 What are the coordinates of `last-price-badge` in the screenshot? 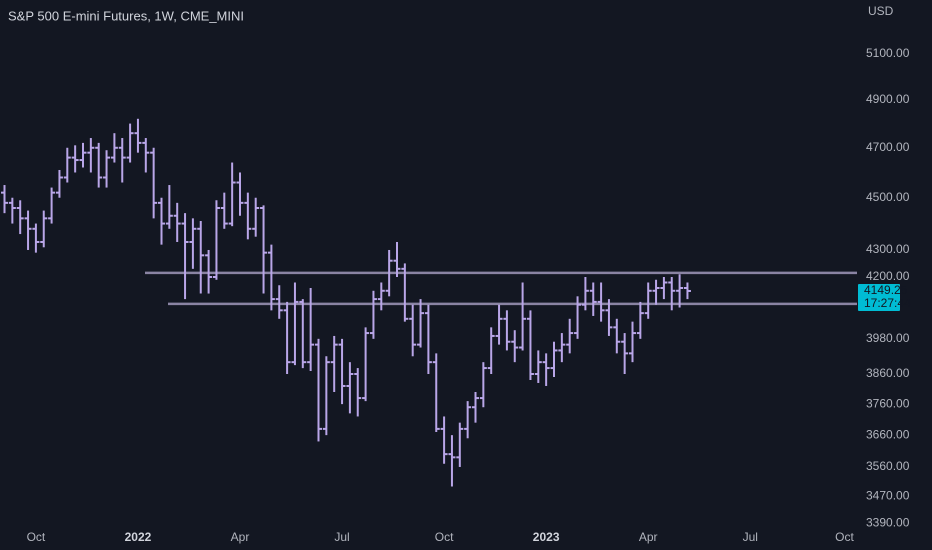 It's located at (879, 297).